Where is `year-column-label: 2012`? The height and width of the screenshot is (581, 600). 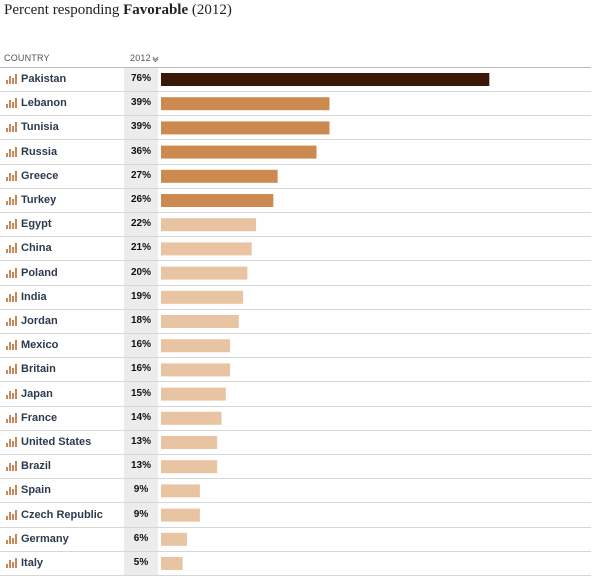
year-column-label: 2012 is located at coordinates (140, 58).